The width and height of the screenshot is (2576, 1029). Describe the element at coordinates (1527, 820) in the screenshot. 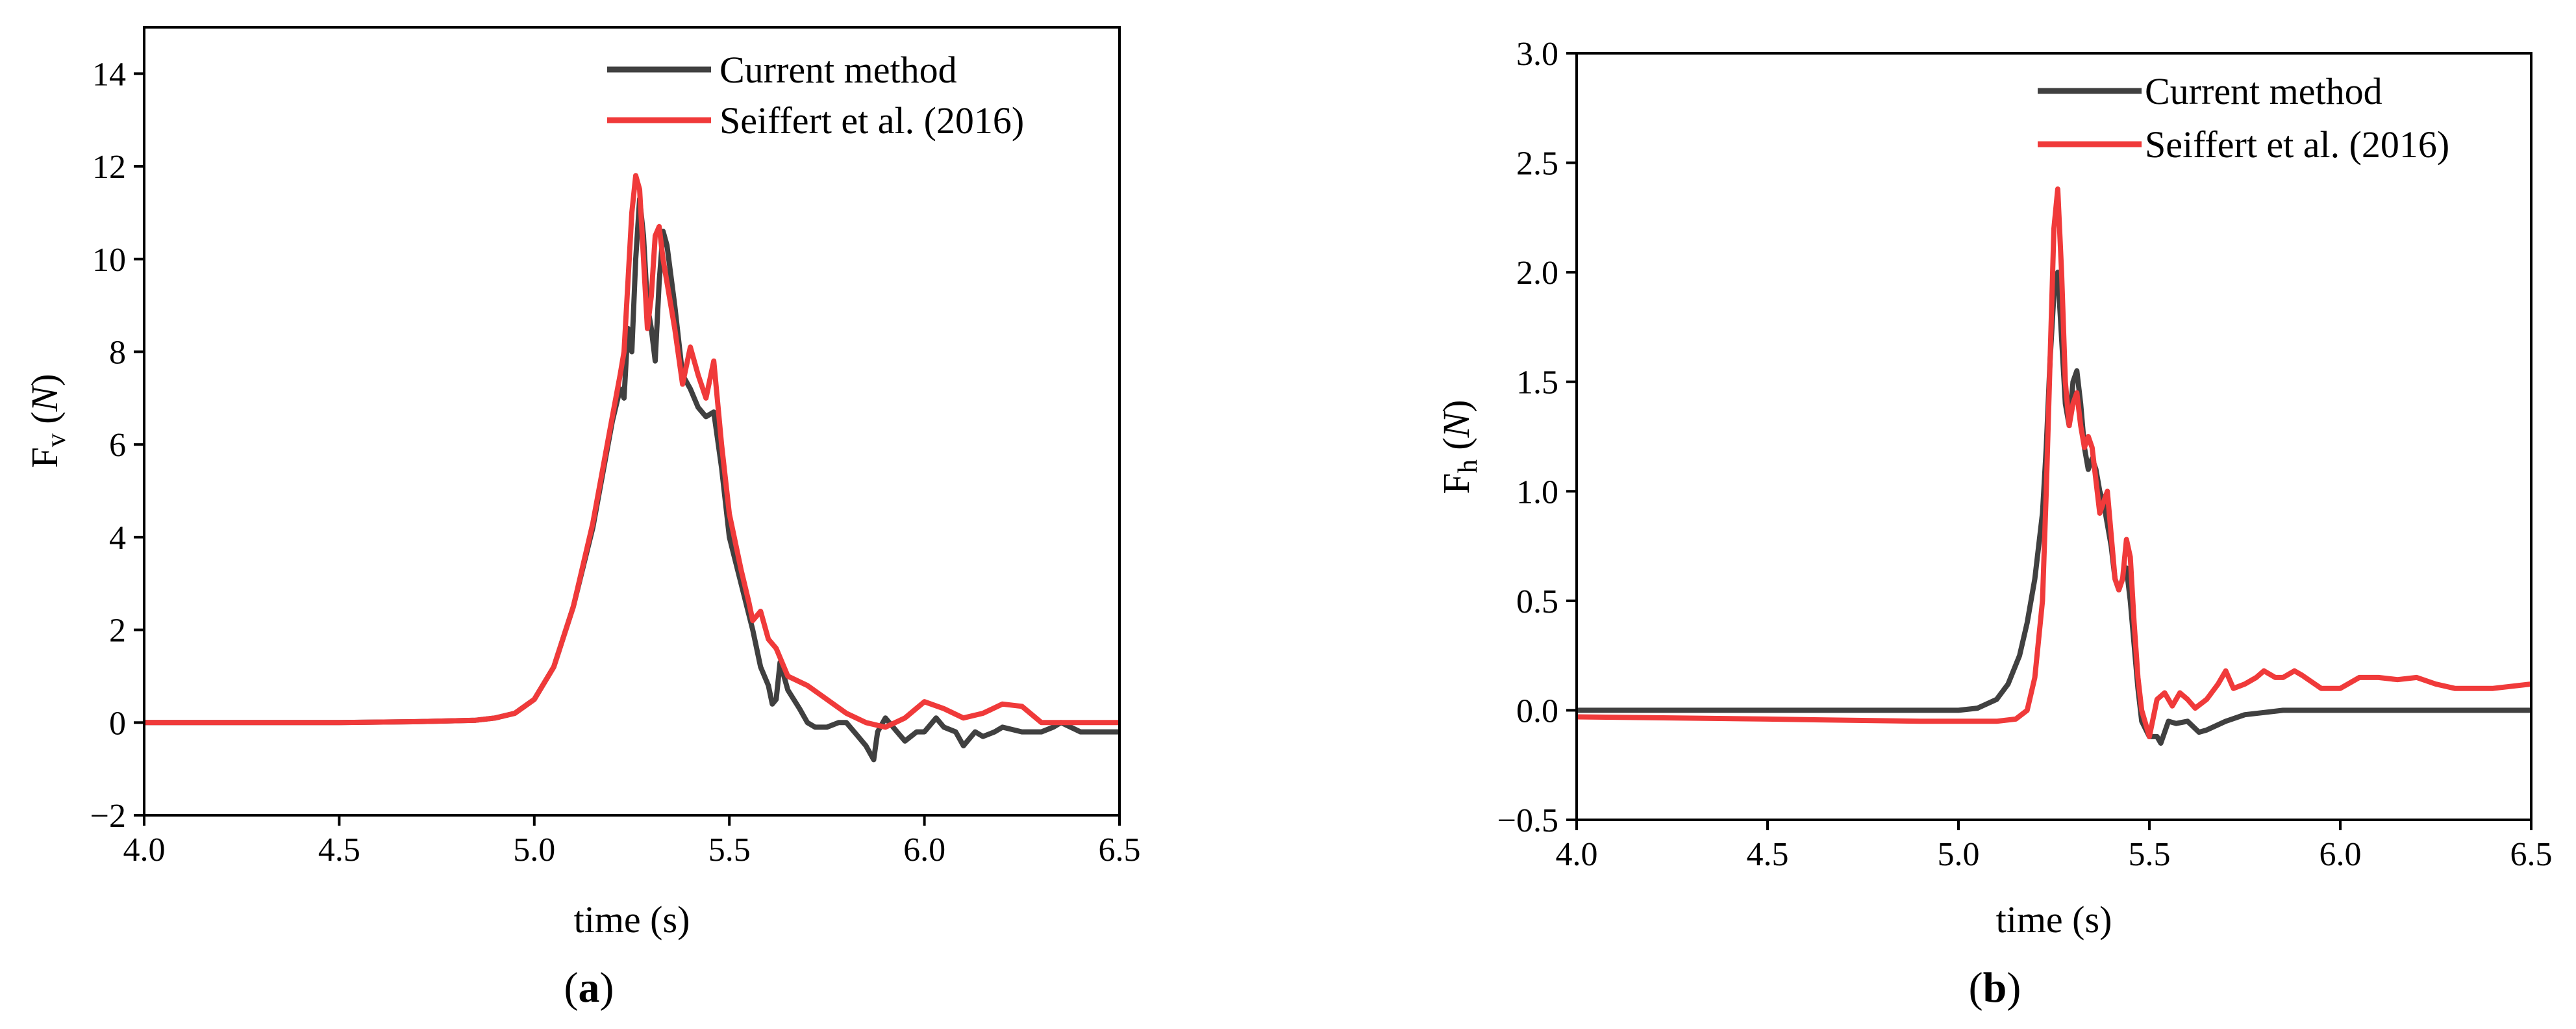

I see `y-tick-label-b: −0.5` at that location.